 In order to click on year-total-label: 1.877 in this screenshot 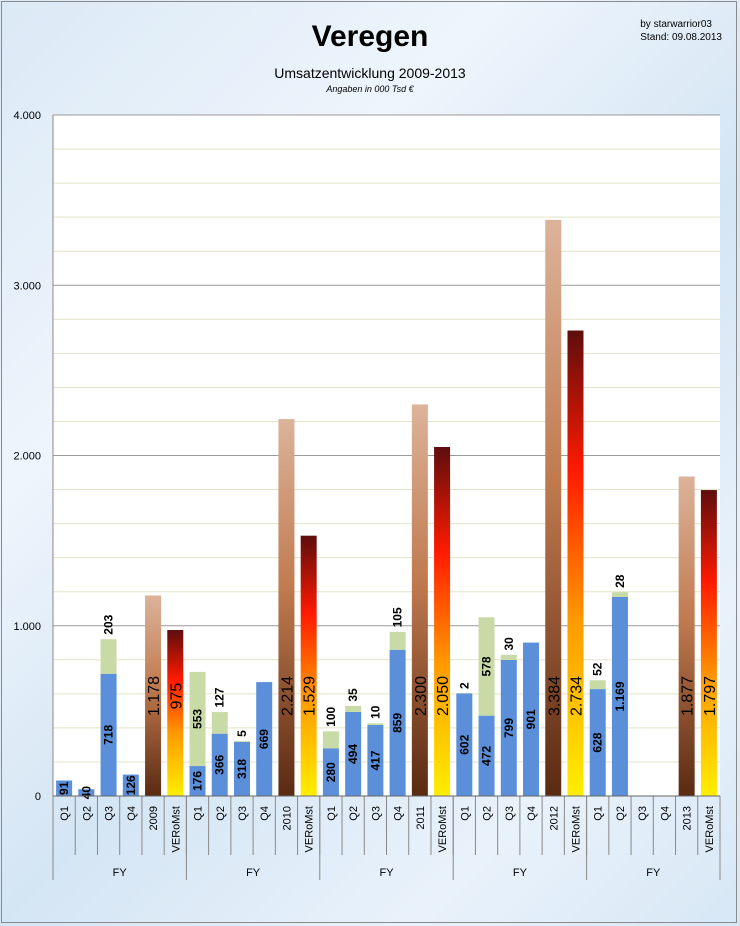, I will do `click(688, 696)`.